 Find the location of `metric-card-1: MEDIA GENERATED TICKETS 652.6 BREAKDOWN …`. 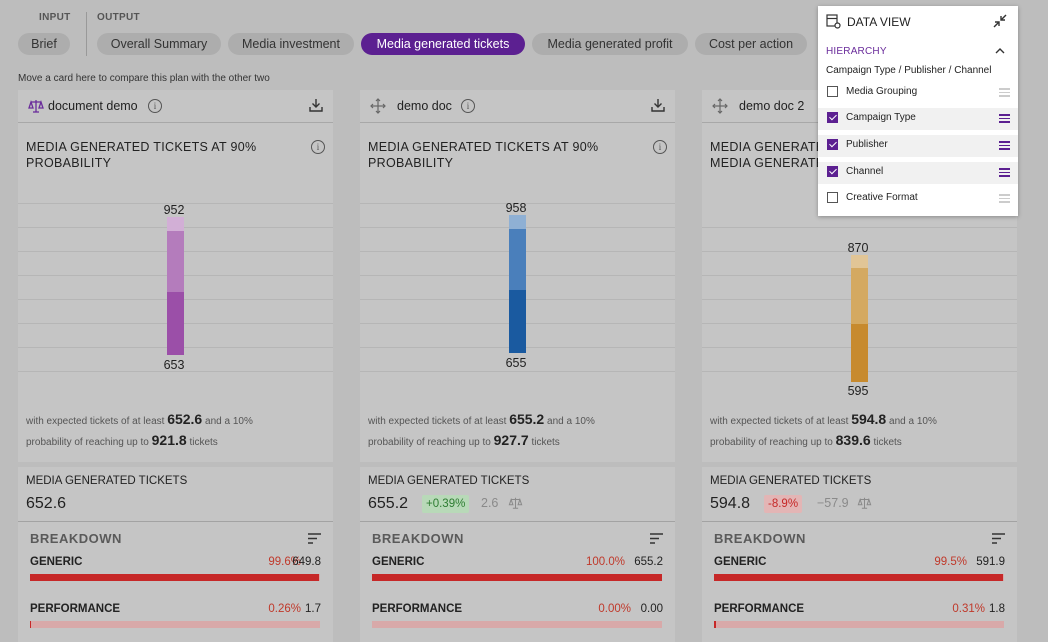

metric-card-1: MEDIA GENERATED TICKETS 652.6 BREAKDOWN … is located at coordinates (175, 554).